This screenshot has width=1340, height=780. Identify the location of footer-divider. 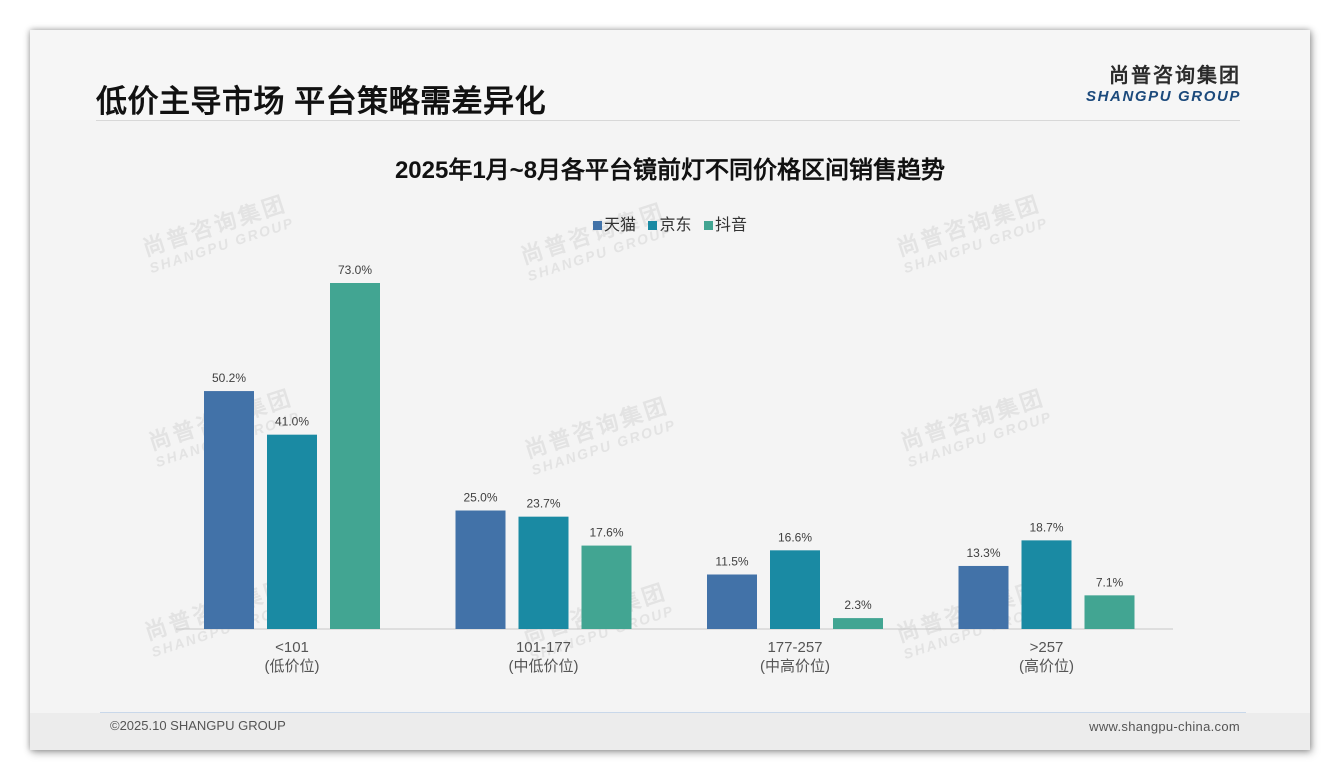
(673, 712).